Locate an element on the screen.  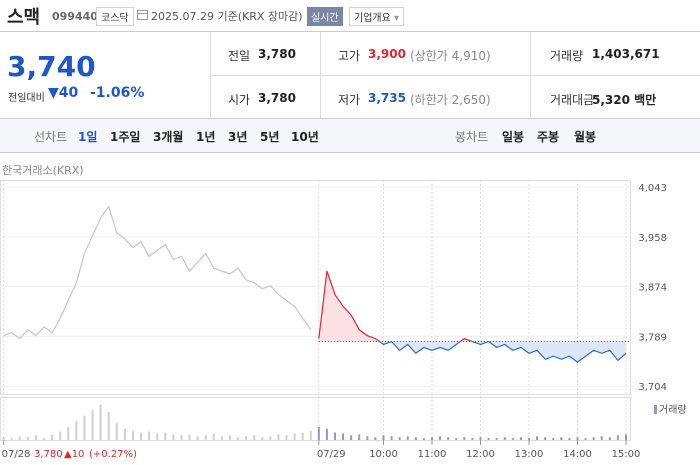
company-label: 기업개요 is located at coordinates (372, 18).